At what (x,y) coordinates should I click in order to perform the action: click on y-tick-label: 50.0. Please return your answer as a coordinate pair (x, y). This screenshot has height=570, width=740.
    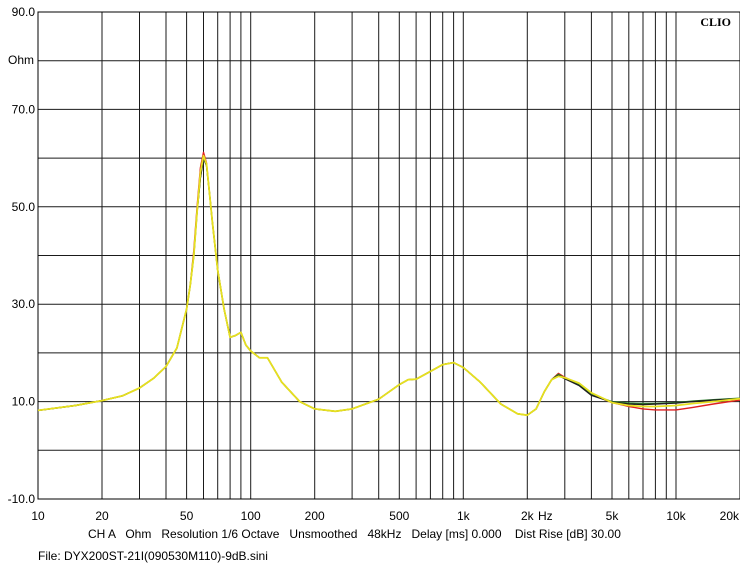
    Looking at the image, I should click on (24, 207).